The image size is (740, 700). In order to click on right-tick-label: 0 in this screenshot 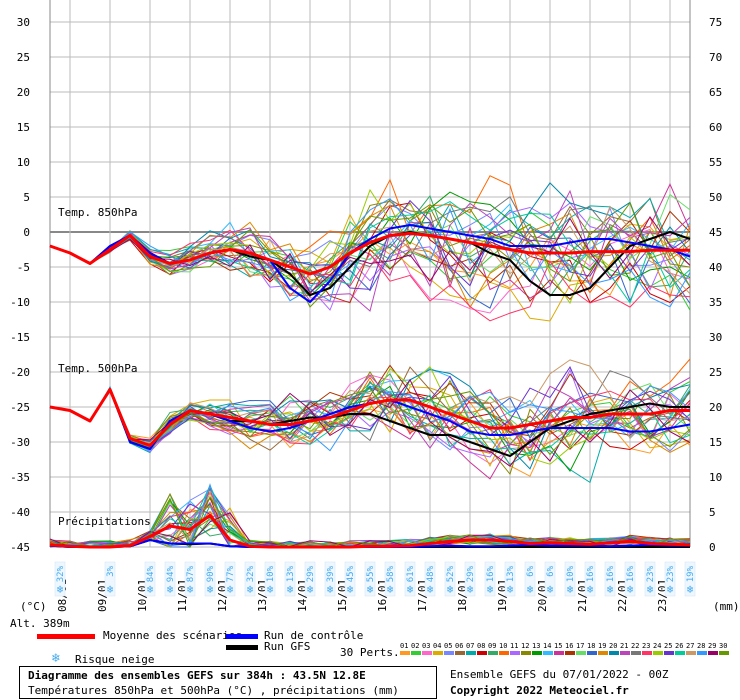, I will do `click(712, 547)`.